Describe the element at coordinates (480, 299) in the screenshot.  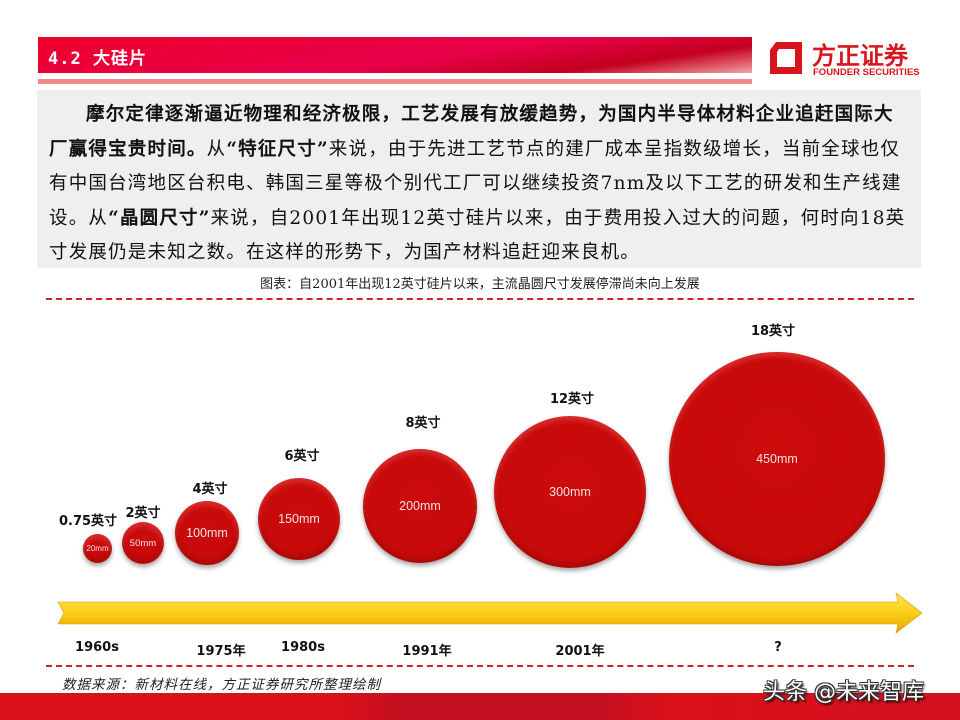
I see `caption-divider` at that location.